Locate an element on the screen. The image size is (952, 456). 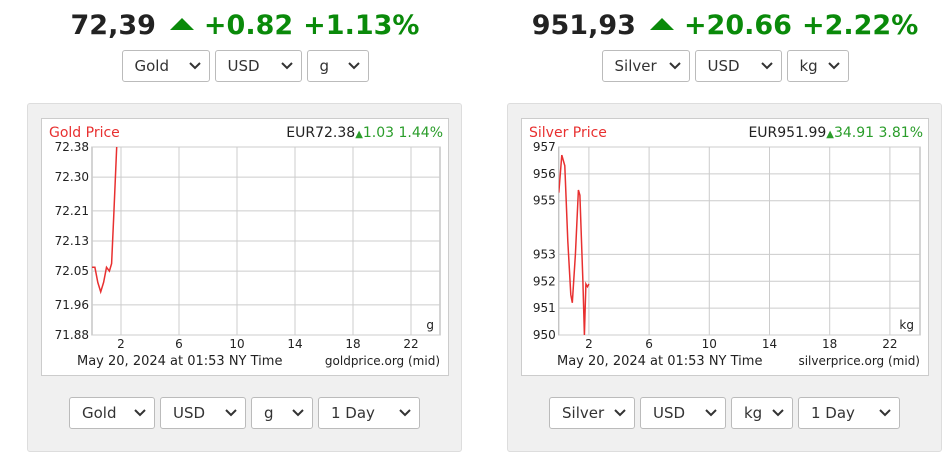
chart-source: goldprice.org (mid) is located at coordinates (382, 361).